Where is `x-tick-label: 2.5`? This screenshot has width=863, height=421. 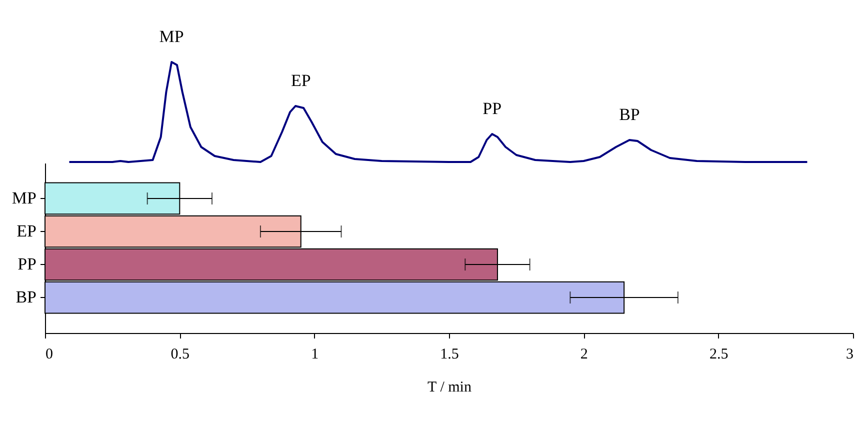 x-tick-label: 2.5 is located at coordinates (718, 354).